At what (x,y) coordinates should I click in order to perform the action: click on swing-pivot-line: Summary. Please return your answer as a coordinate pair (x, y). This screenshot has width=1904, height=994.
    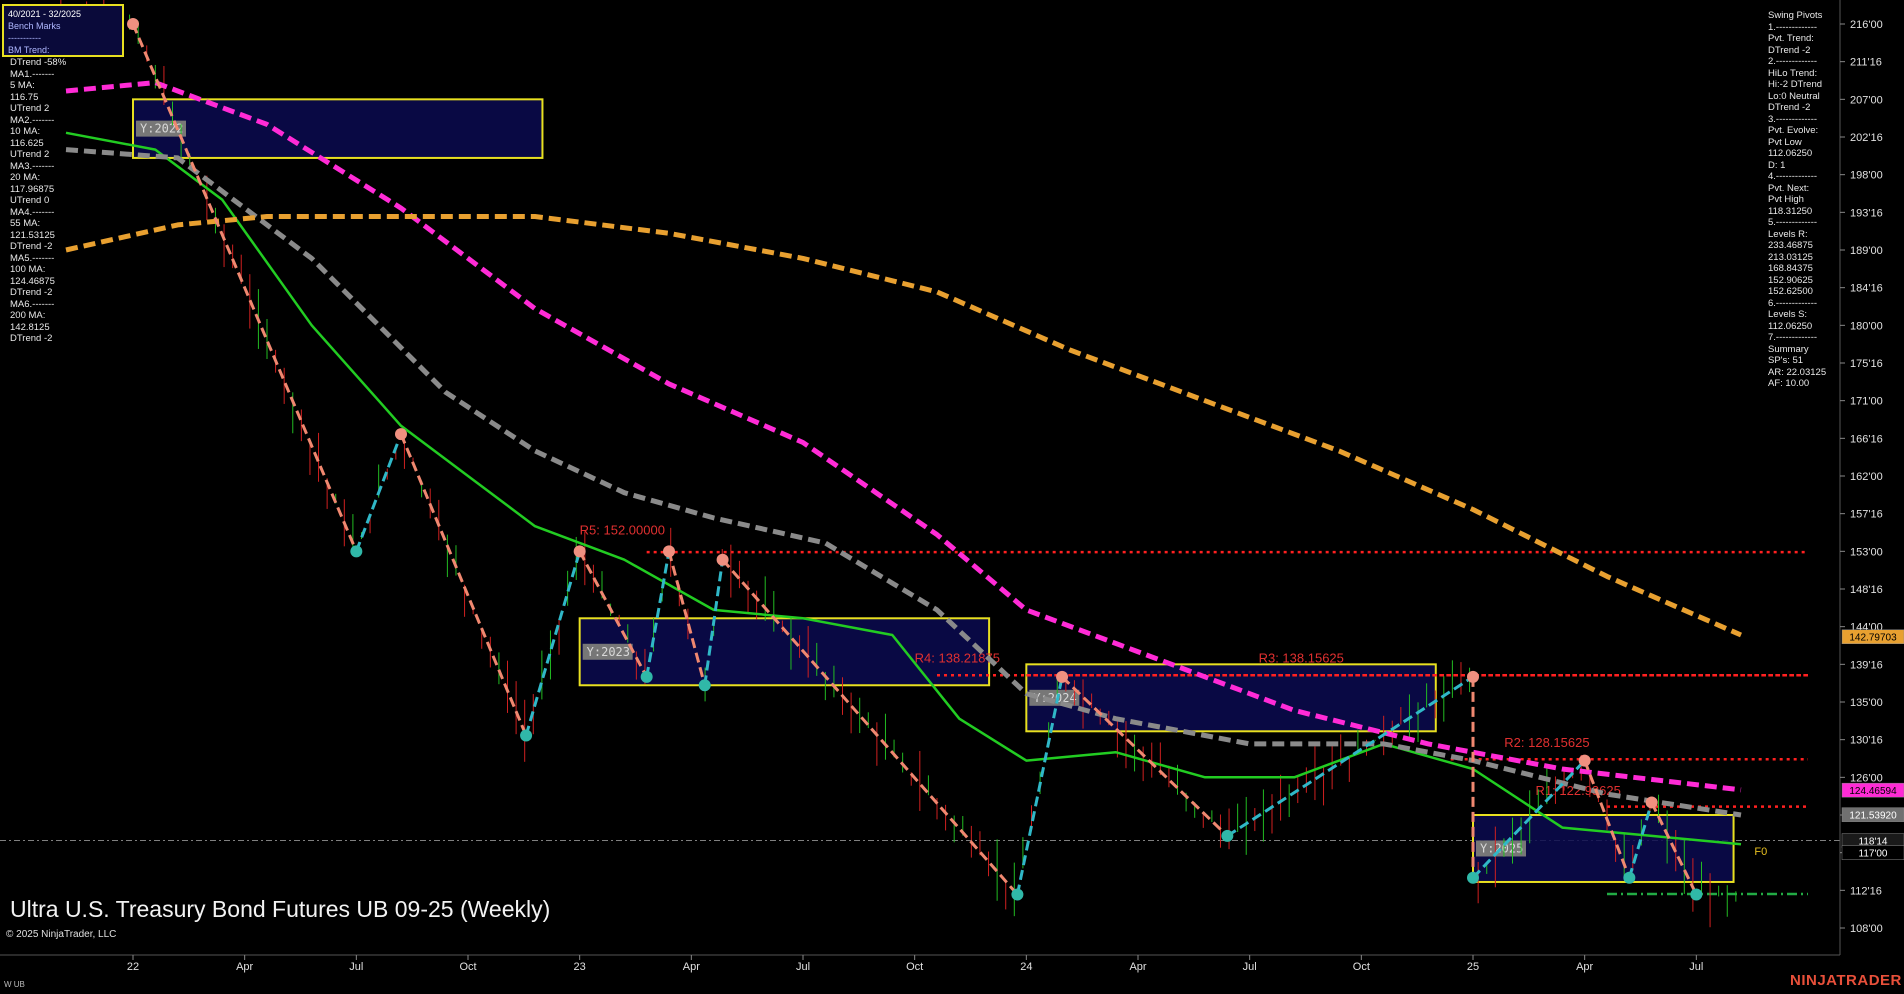
    Looking at the image, I should click on (1788, 349).